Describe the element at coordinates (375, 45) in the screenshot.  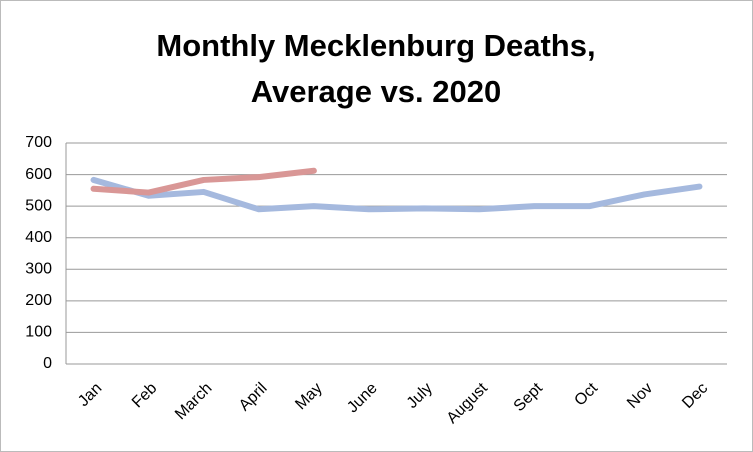
I see `chart-title: Monthly Mecklenburg Deaths,` at that location.